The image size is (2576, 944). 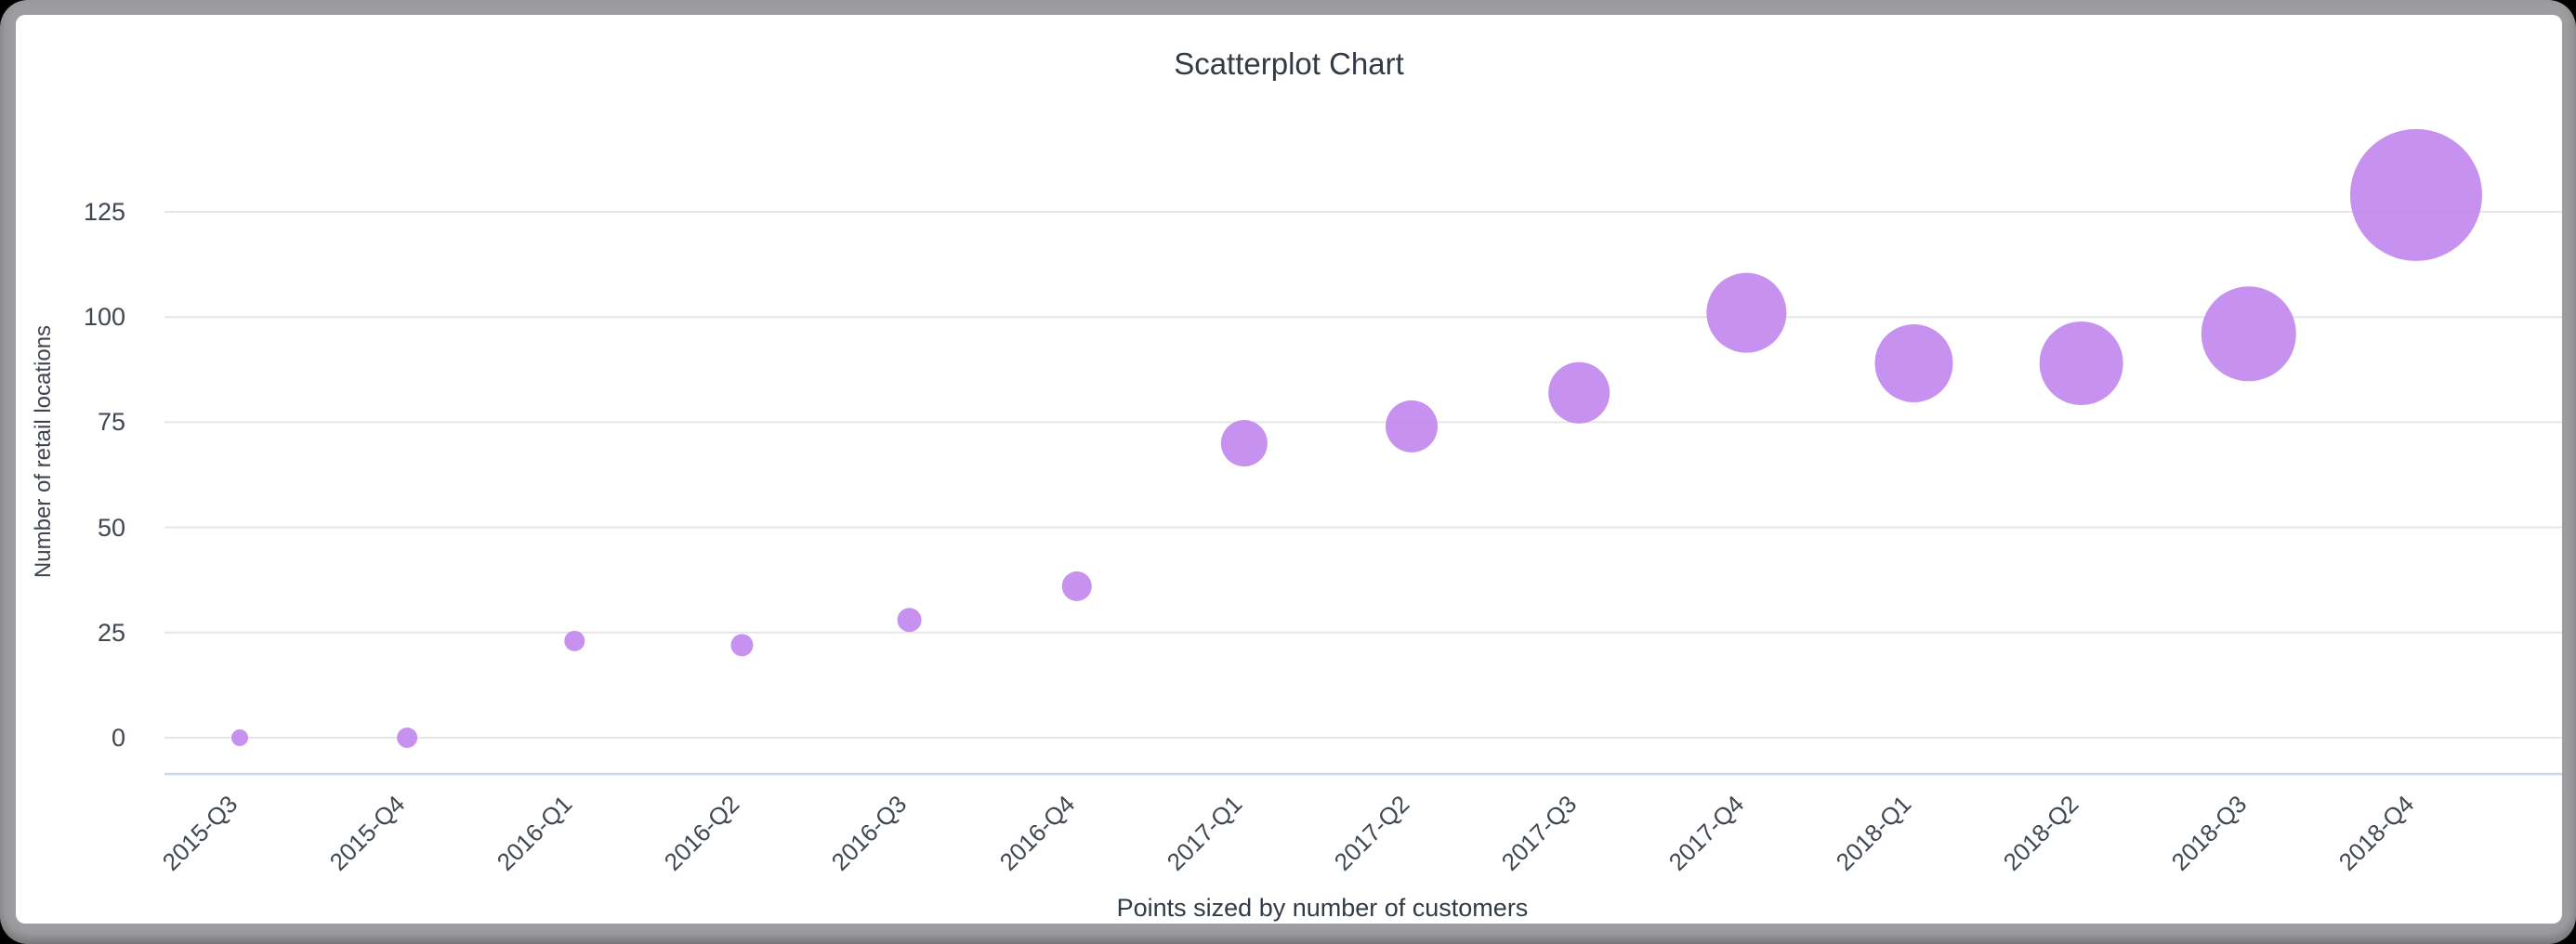 What do you see at coordinates (1322, 908) in the screenshot?
I see `x-axis-note: Points sized by number of customers` at bounding box center [1322, 908].